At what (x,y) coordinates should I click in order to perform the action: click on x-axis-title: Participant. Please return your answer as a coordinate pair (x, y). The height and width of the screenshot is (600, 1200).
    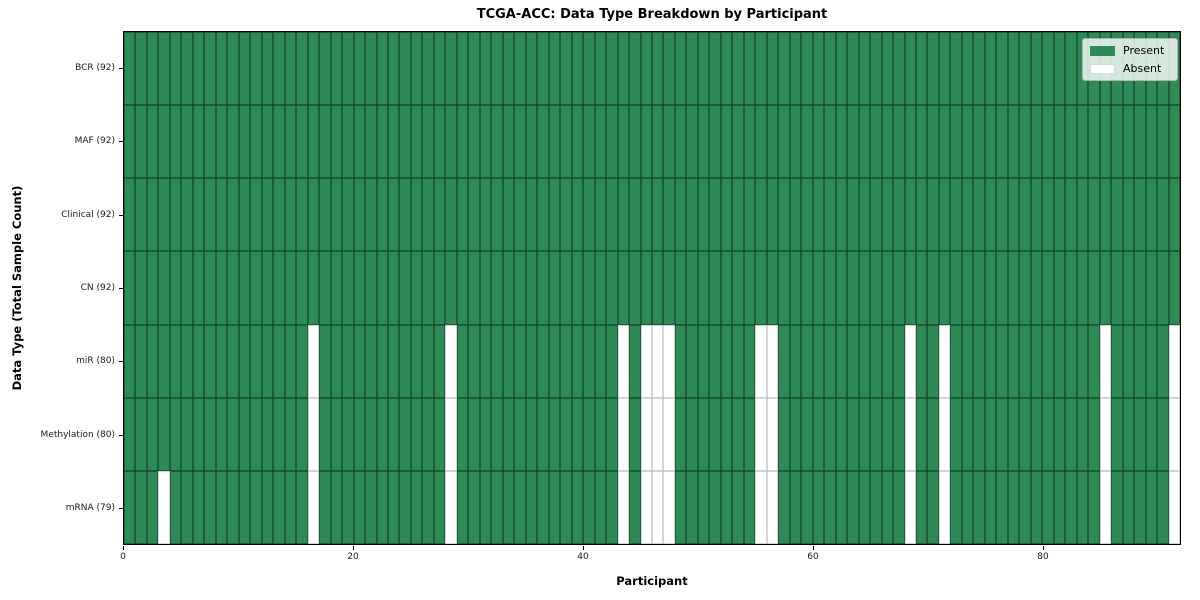
    Looking at the image, I should click on (652, 581).